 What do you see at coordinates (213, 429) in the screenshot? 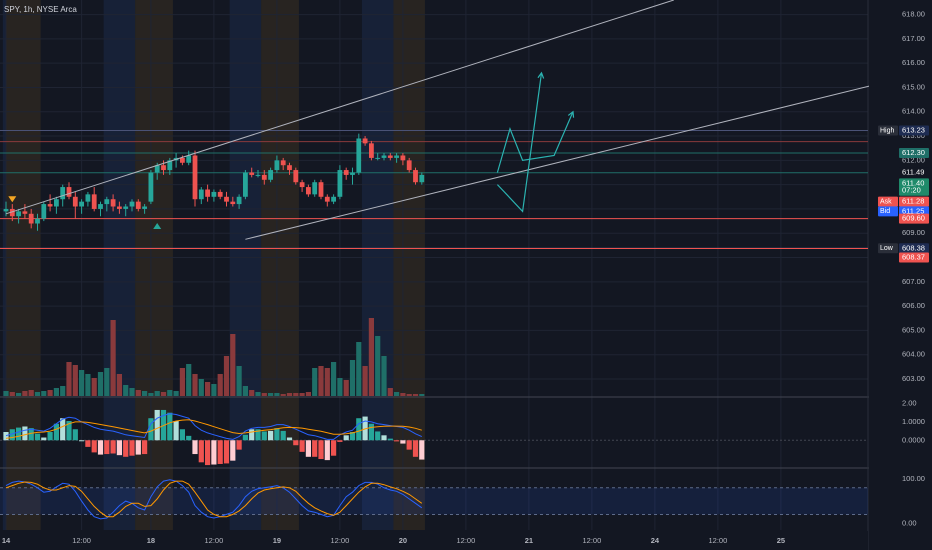
I see `signal-line` at bounding box center [213, 429].